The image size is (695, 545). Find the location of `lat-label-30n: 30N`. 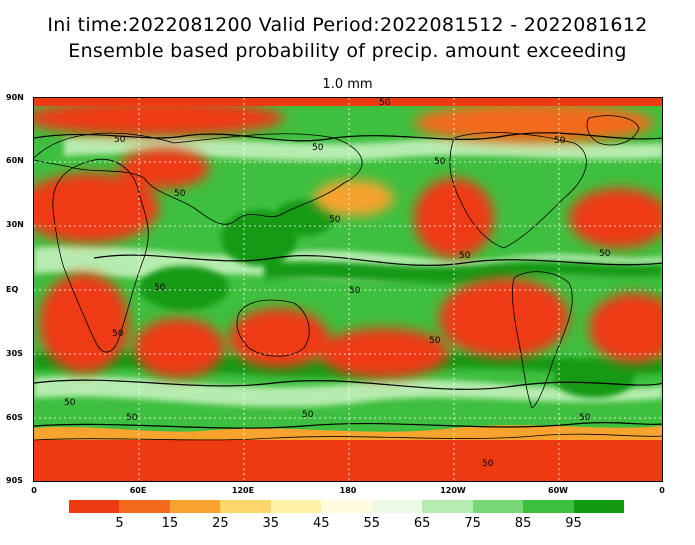

lat-label-30n: 30N is located at coordinates (15, 224).